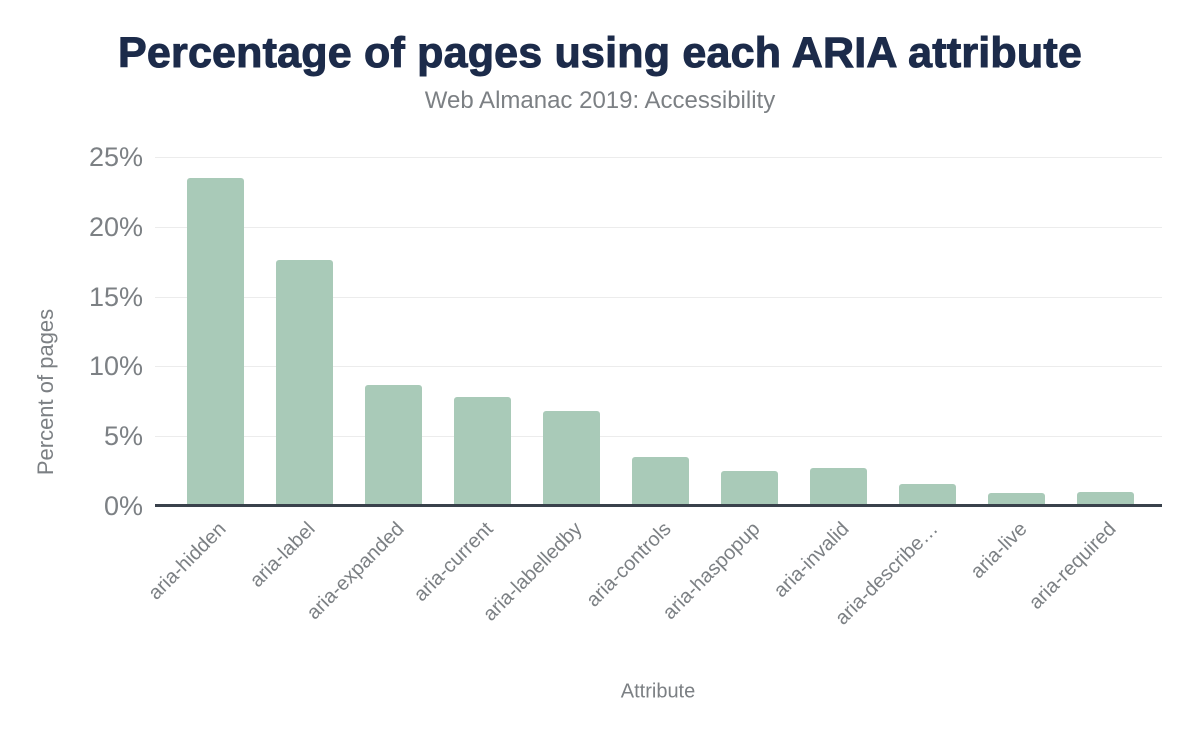  Describe the element at coordinates (658, 691) in the screenshot. I see `x-axis-title: Attribute` at that location.